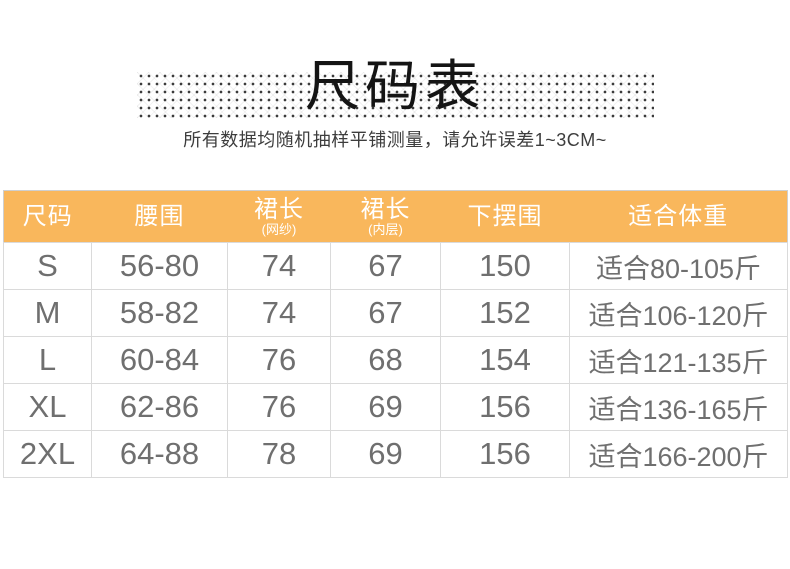  Describe the element at coordinates (385, 229) in the screenshot. I see `col-header-sublabel: (内层)` at that location.